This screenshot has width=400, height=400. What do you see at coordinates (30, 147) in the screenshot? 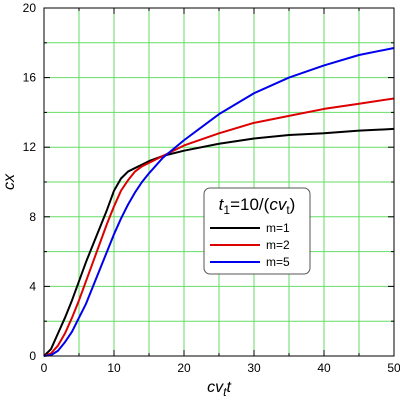
I see `y-tick-label: 12` at bounding box center [30, 147].